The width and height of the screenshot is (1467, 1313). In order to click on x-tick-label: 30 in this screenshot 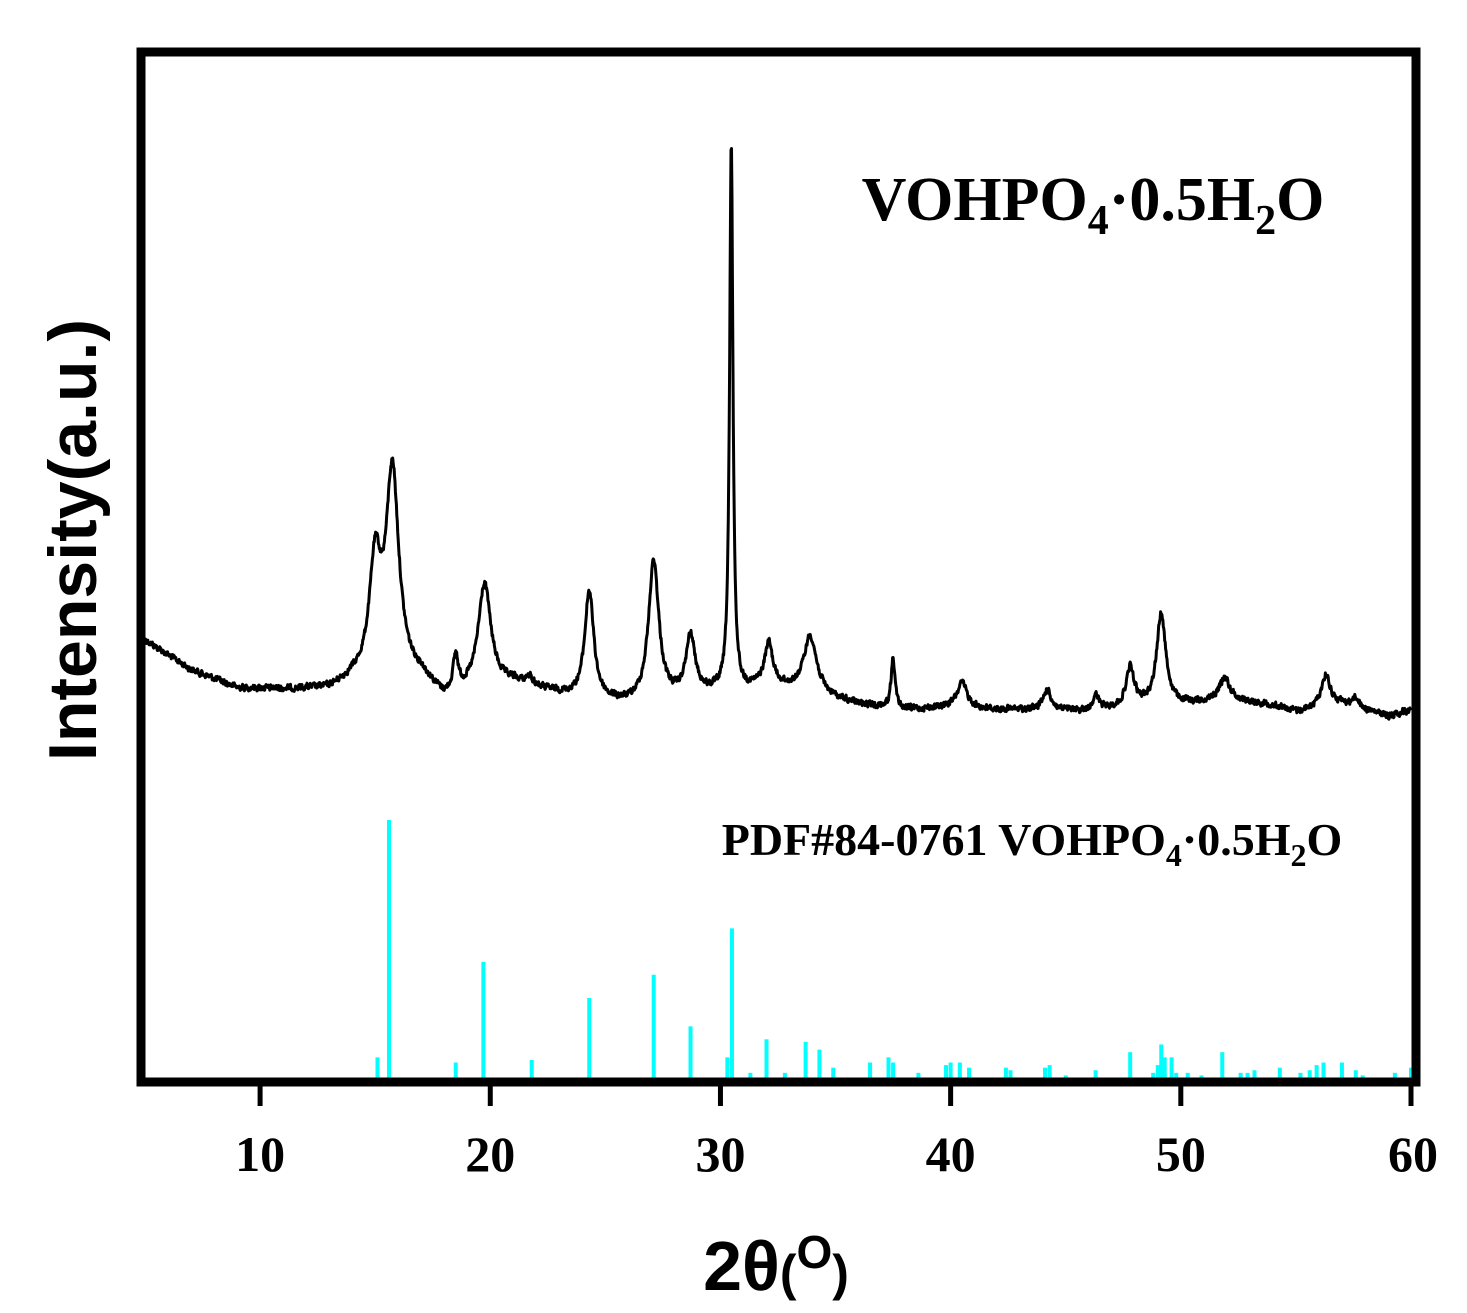, I will do `click(720, 1154)`.